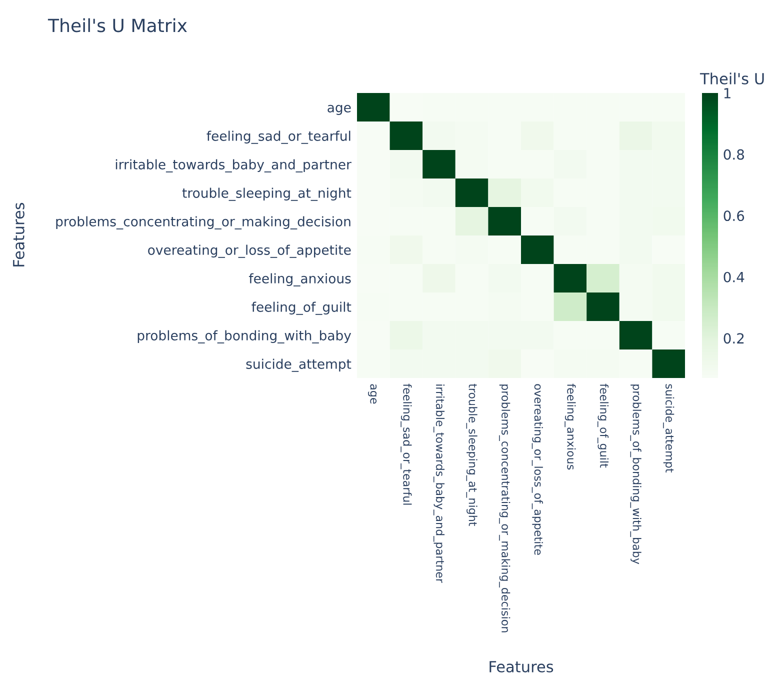 Image resolution: width=769 pixels, height=684 pixels. Describe the element at coordinates (504, 508) in the screenshot. I see `x-tick-label: problems_concentrating_or_making_decision` at that location.